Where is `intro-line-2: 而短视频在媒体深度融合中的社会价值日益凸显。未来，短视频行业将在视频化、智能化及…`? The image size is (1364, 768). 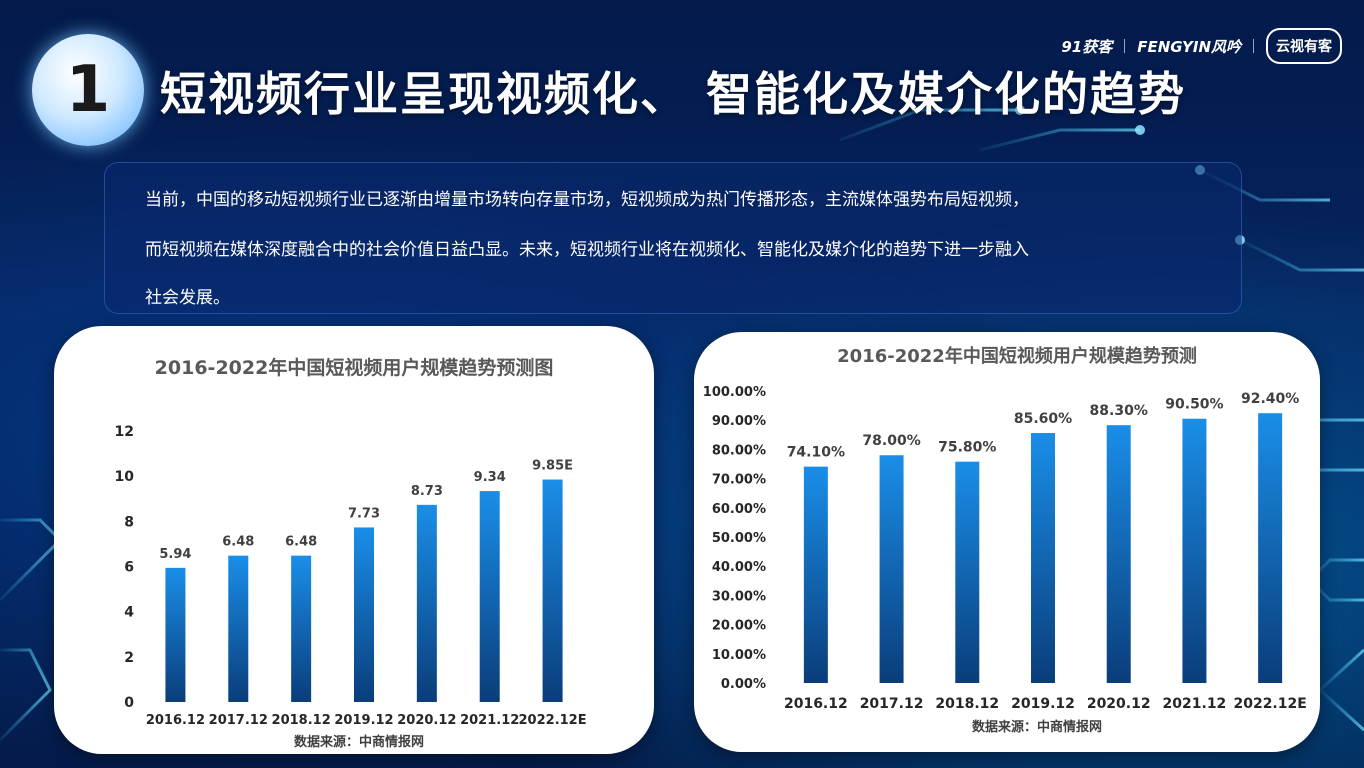
intro-line-2: 而短视频在媒体深度融合中的社会价值日益凸显。未来，短视频行业将在视频化、智能化及… is located at coordinates (587, 250).